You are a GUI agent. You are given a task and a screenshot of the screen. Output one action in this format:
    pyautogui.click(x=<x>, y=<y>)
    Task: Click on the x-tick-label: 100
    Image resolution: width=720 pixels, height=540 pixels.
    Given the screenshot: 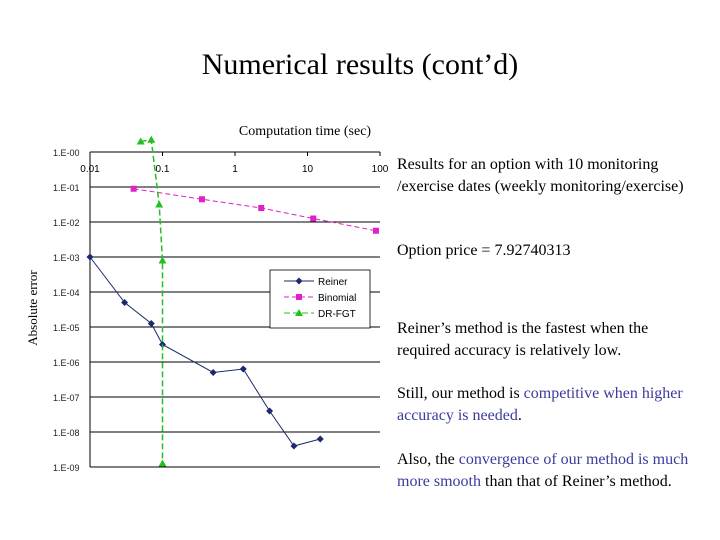 What is the action you would take?
    pyautogui.click(x=380, y=169)
    